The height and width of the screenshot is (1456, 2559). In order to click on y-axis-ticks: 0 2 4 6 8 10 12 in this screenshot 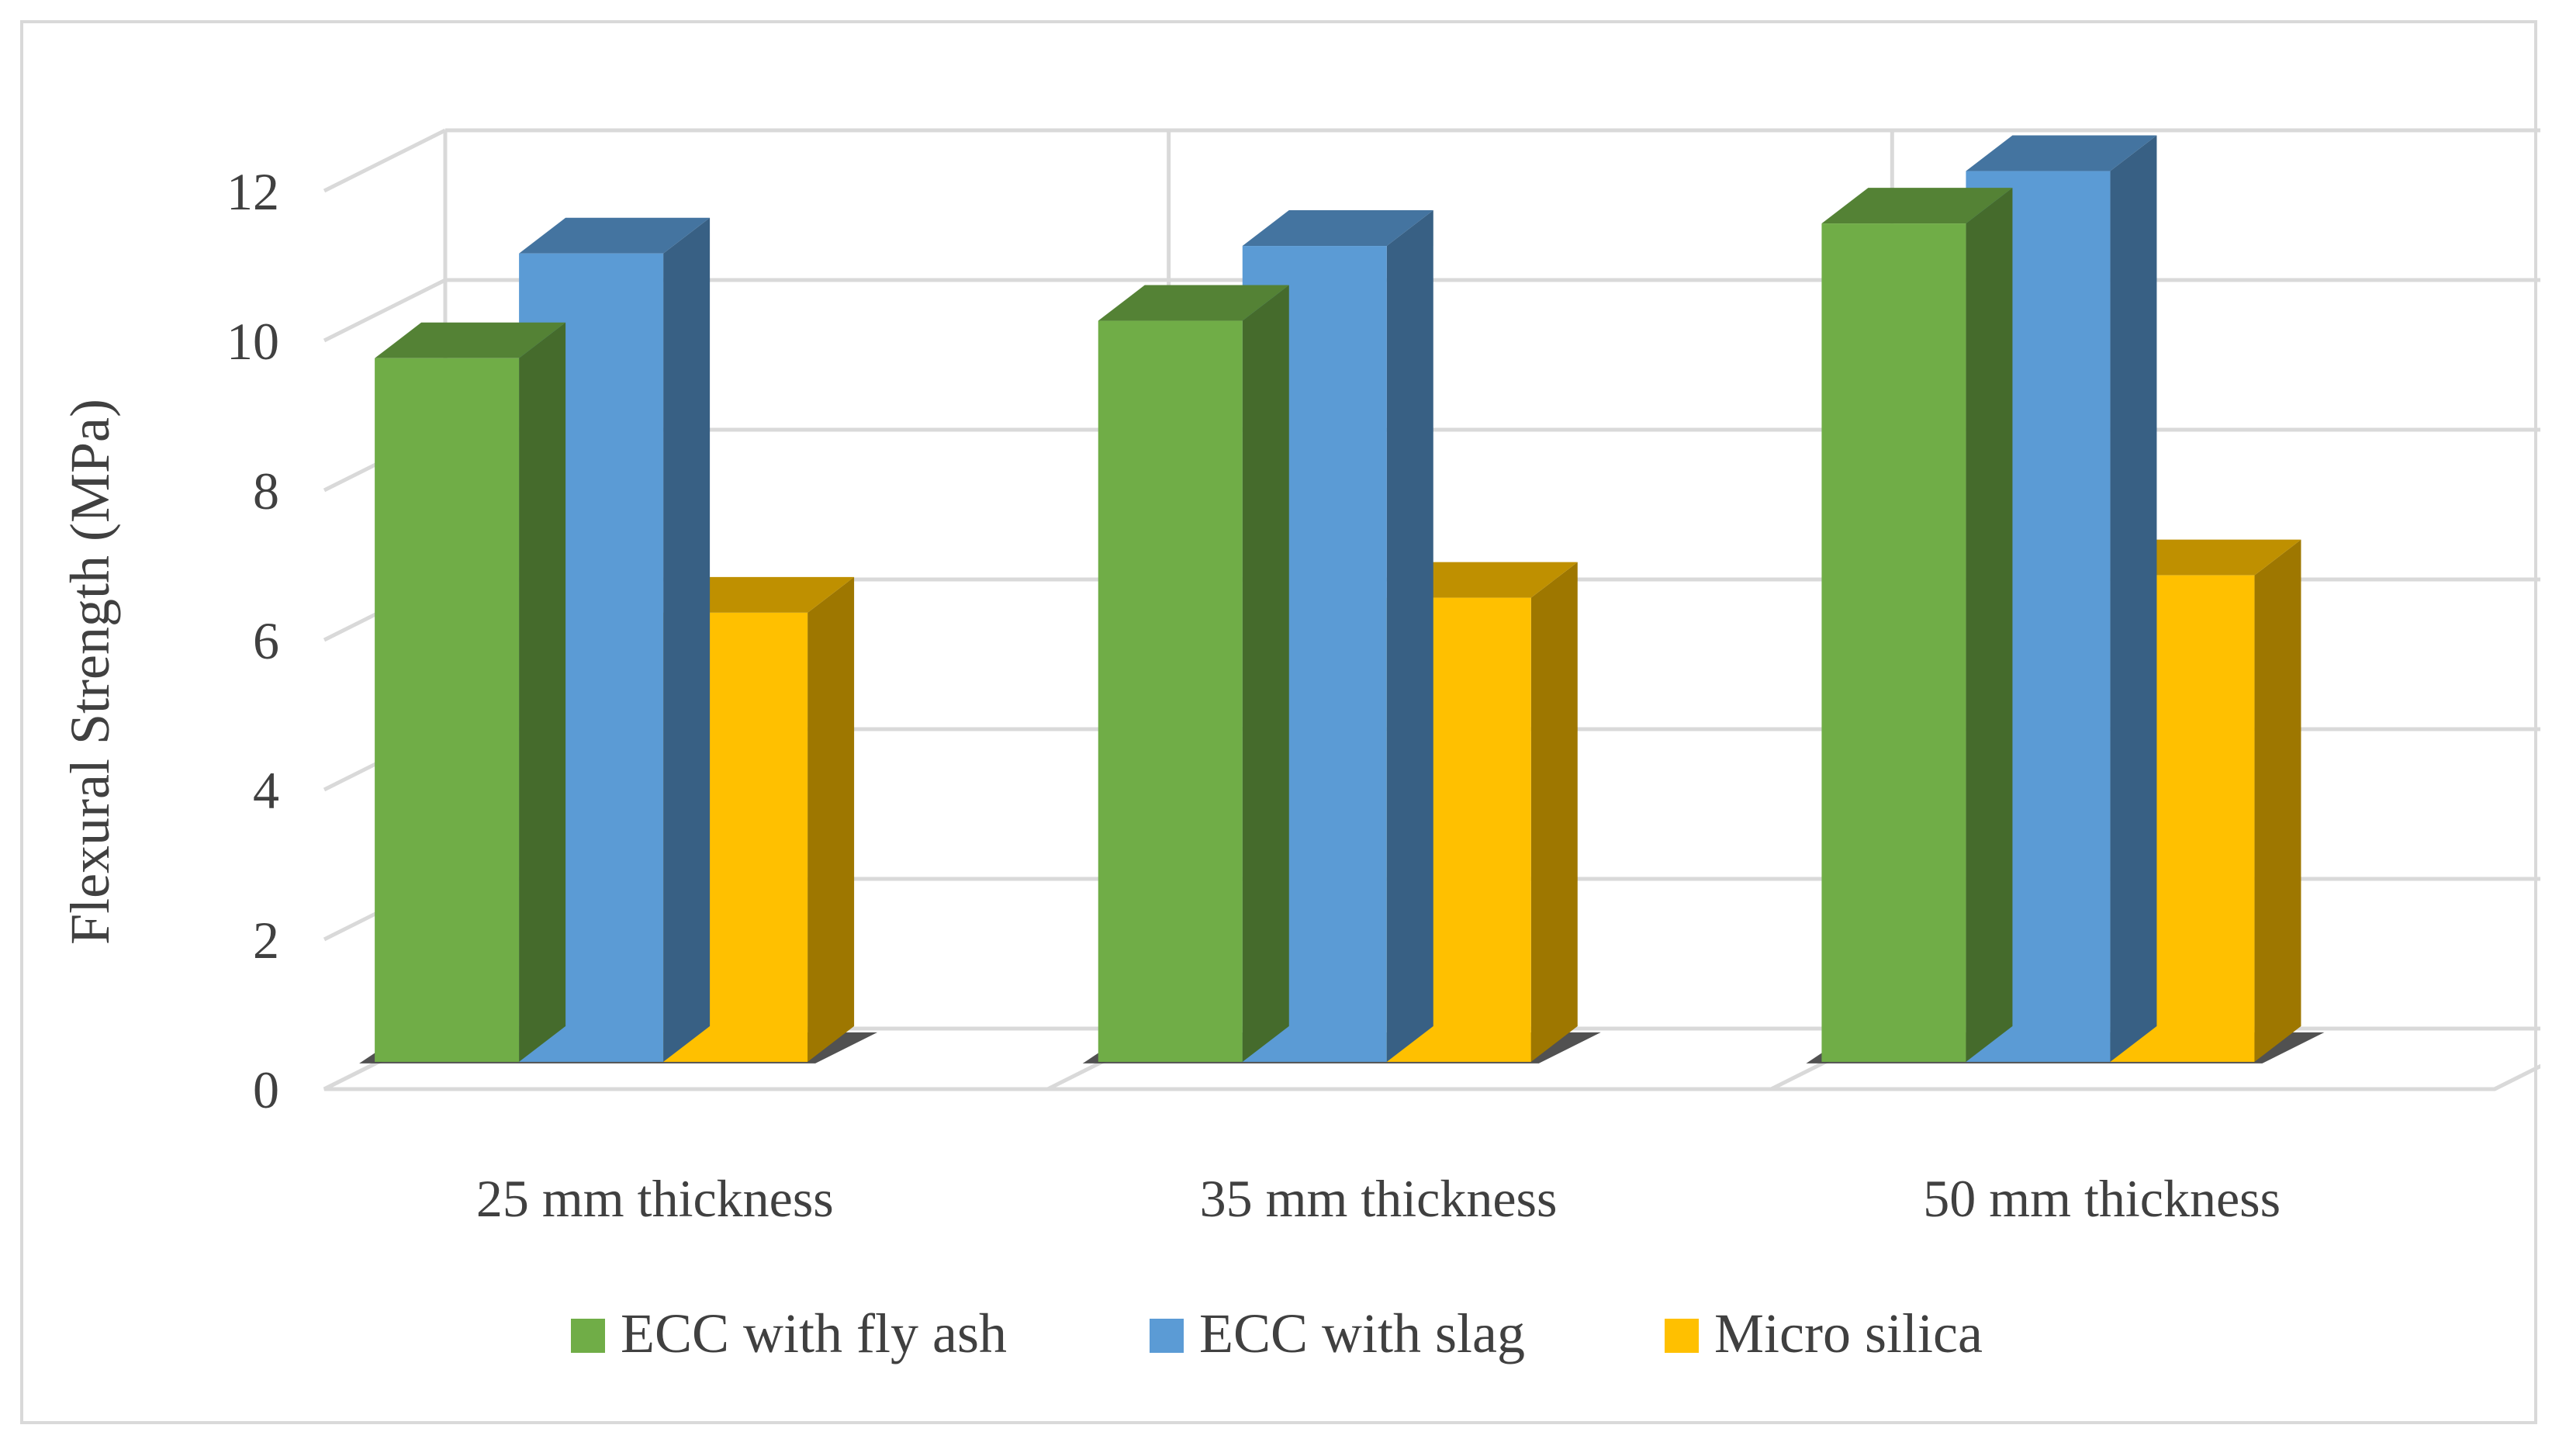, I will do `click(253, 640)`.